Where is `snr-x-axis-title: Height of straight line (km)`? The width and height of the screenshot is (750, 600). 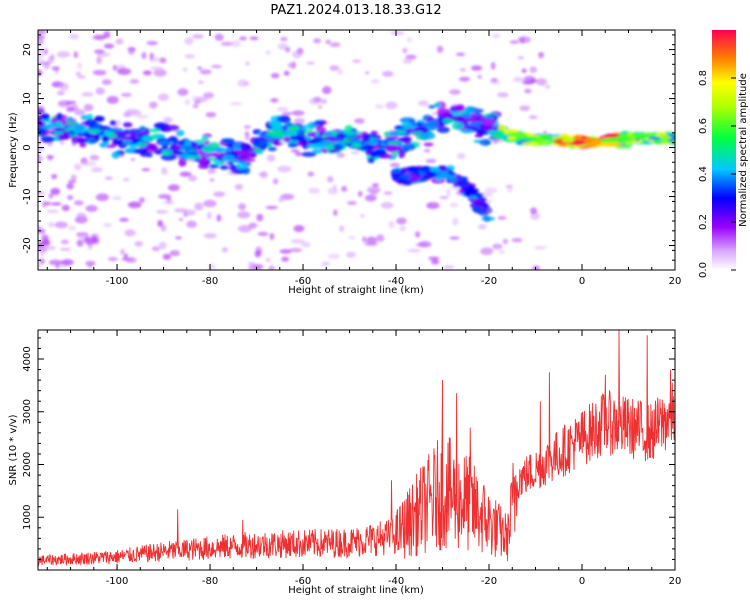
snr-x-axis-title: Height of straight line (km) is located at coordinates (356, 590).